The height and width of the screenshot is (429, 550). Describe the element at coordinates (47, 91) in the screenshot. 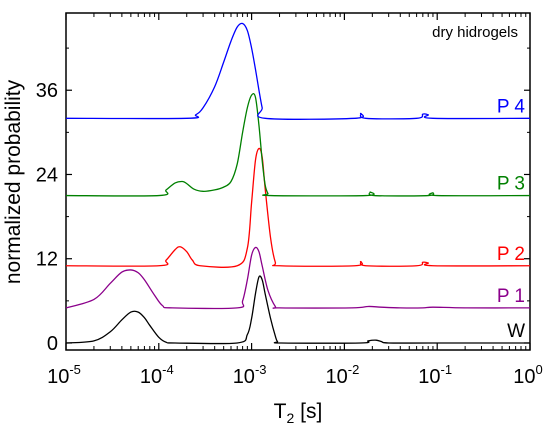

I see `y-tick-label-3: 36` at that location.